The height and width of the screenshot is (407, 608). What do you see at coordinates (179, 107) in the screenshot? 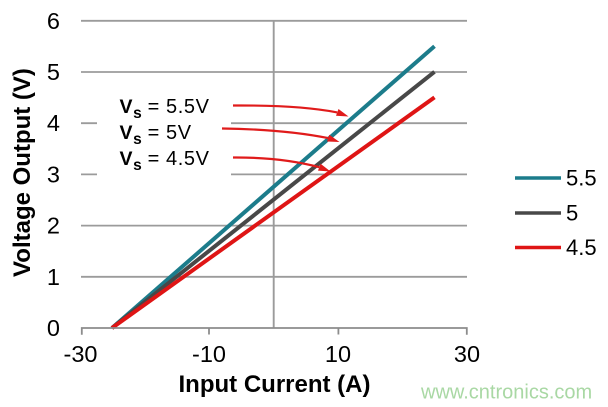
I see `svg-text: = 5.5V` at bounding box center [179, 107].